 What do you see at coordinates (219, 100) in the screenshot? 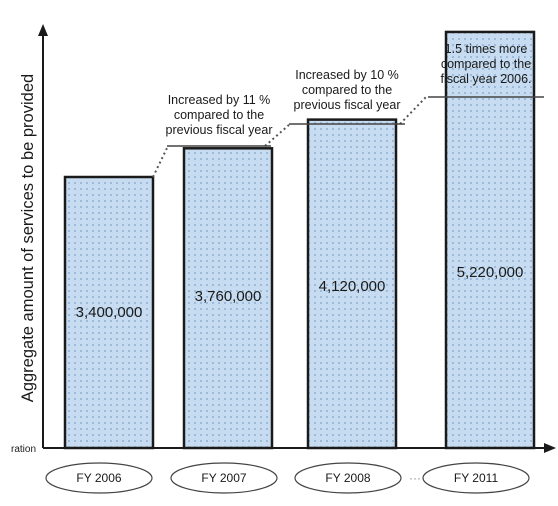
I see `annotation-line: Increased by 11 %` at bounding box center [219, 100].